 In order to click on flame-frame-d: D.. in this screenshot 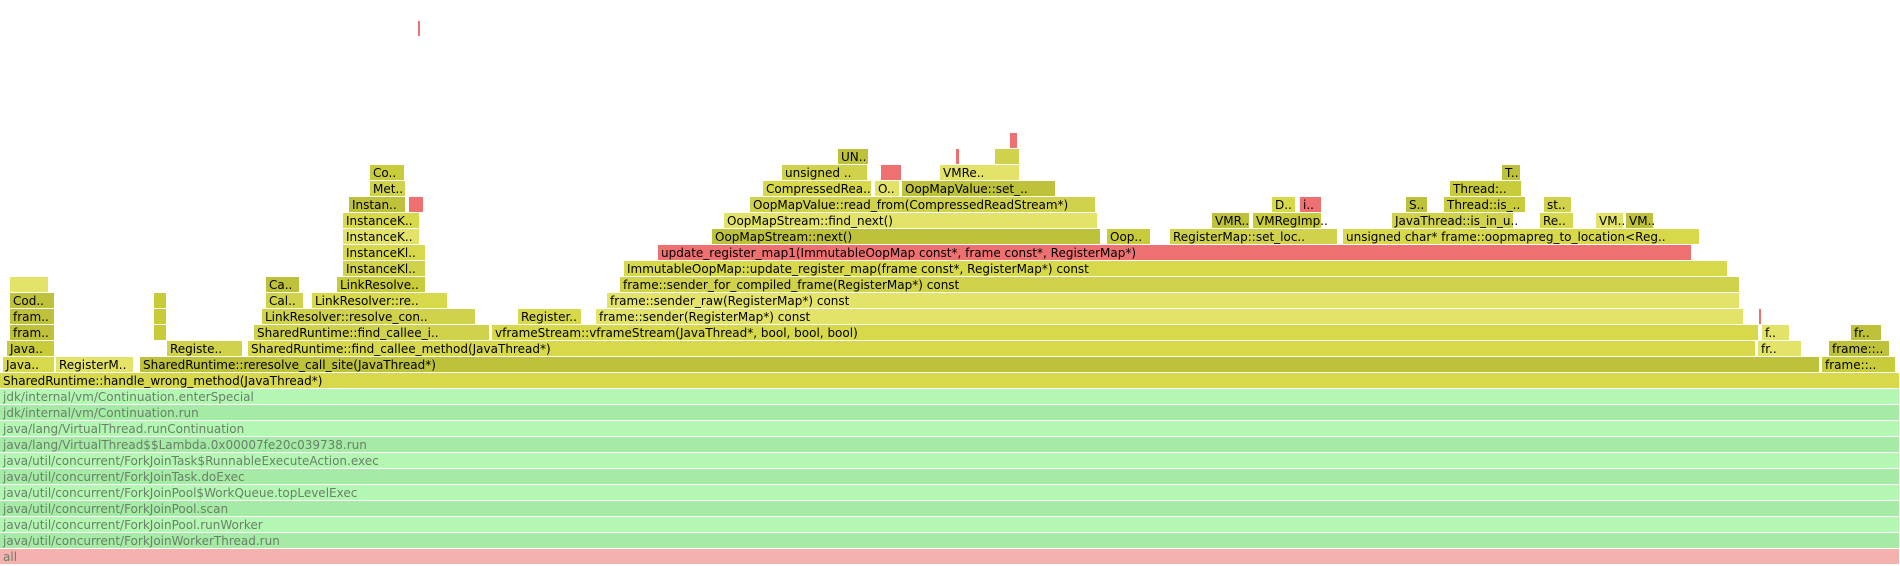, I will do `click(1283, 204)`.